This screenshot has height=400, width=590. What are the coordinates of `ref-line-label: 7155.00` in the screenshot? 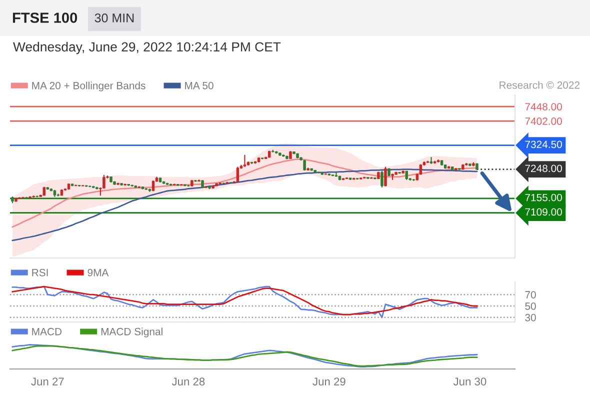 It's located at (543, 198).